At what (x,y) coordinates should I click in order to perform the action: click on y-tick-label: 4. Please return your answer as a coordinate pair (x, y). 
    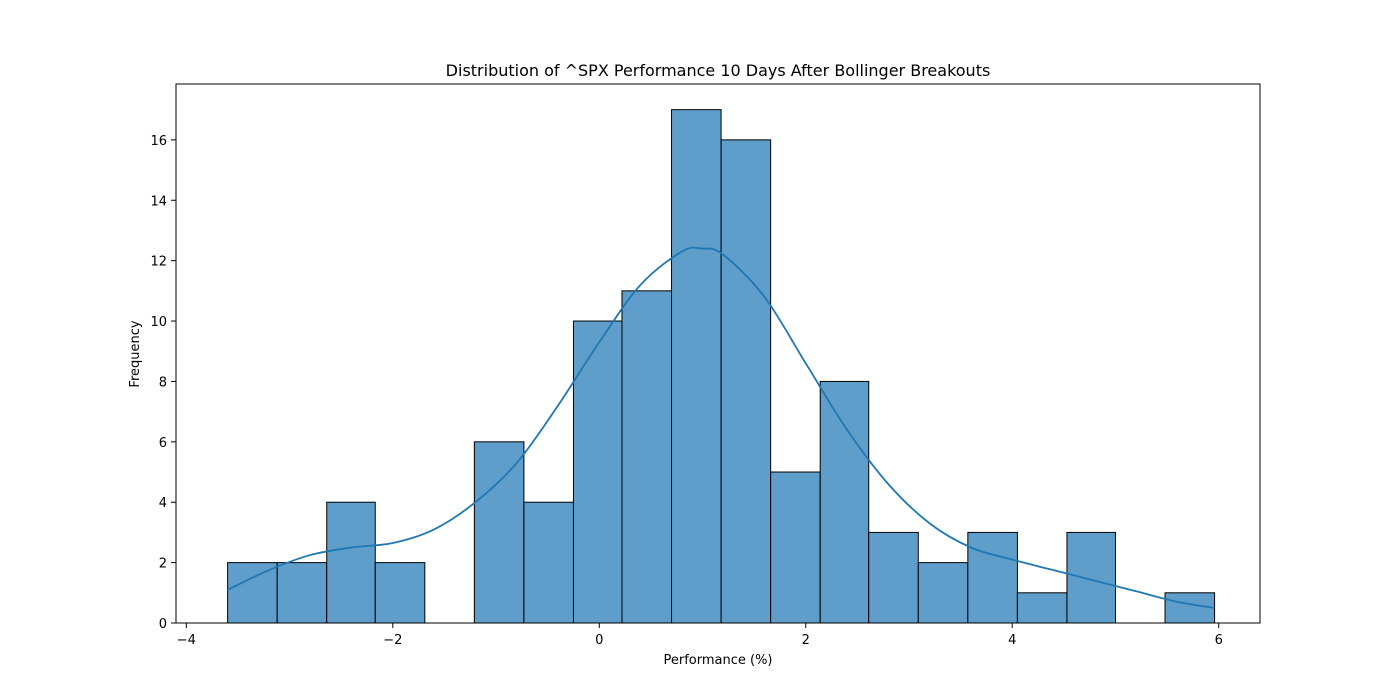
    Looking at the image, I should click on (163, 503).